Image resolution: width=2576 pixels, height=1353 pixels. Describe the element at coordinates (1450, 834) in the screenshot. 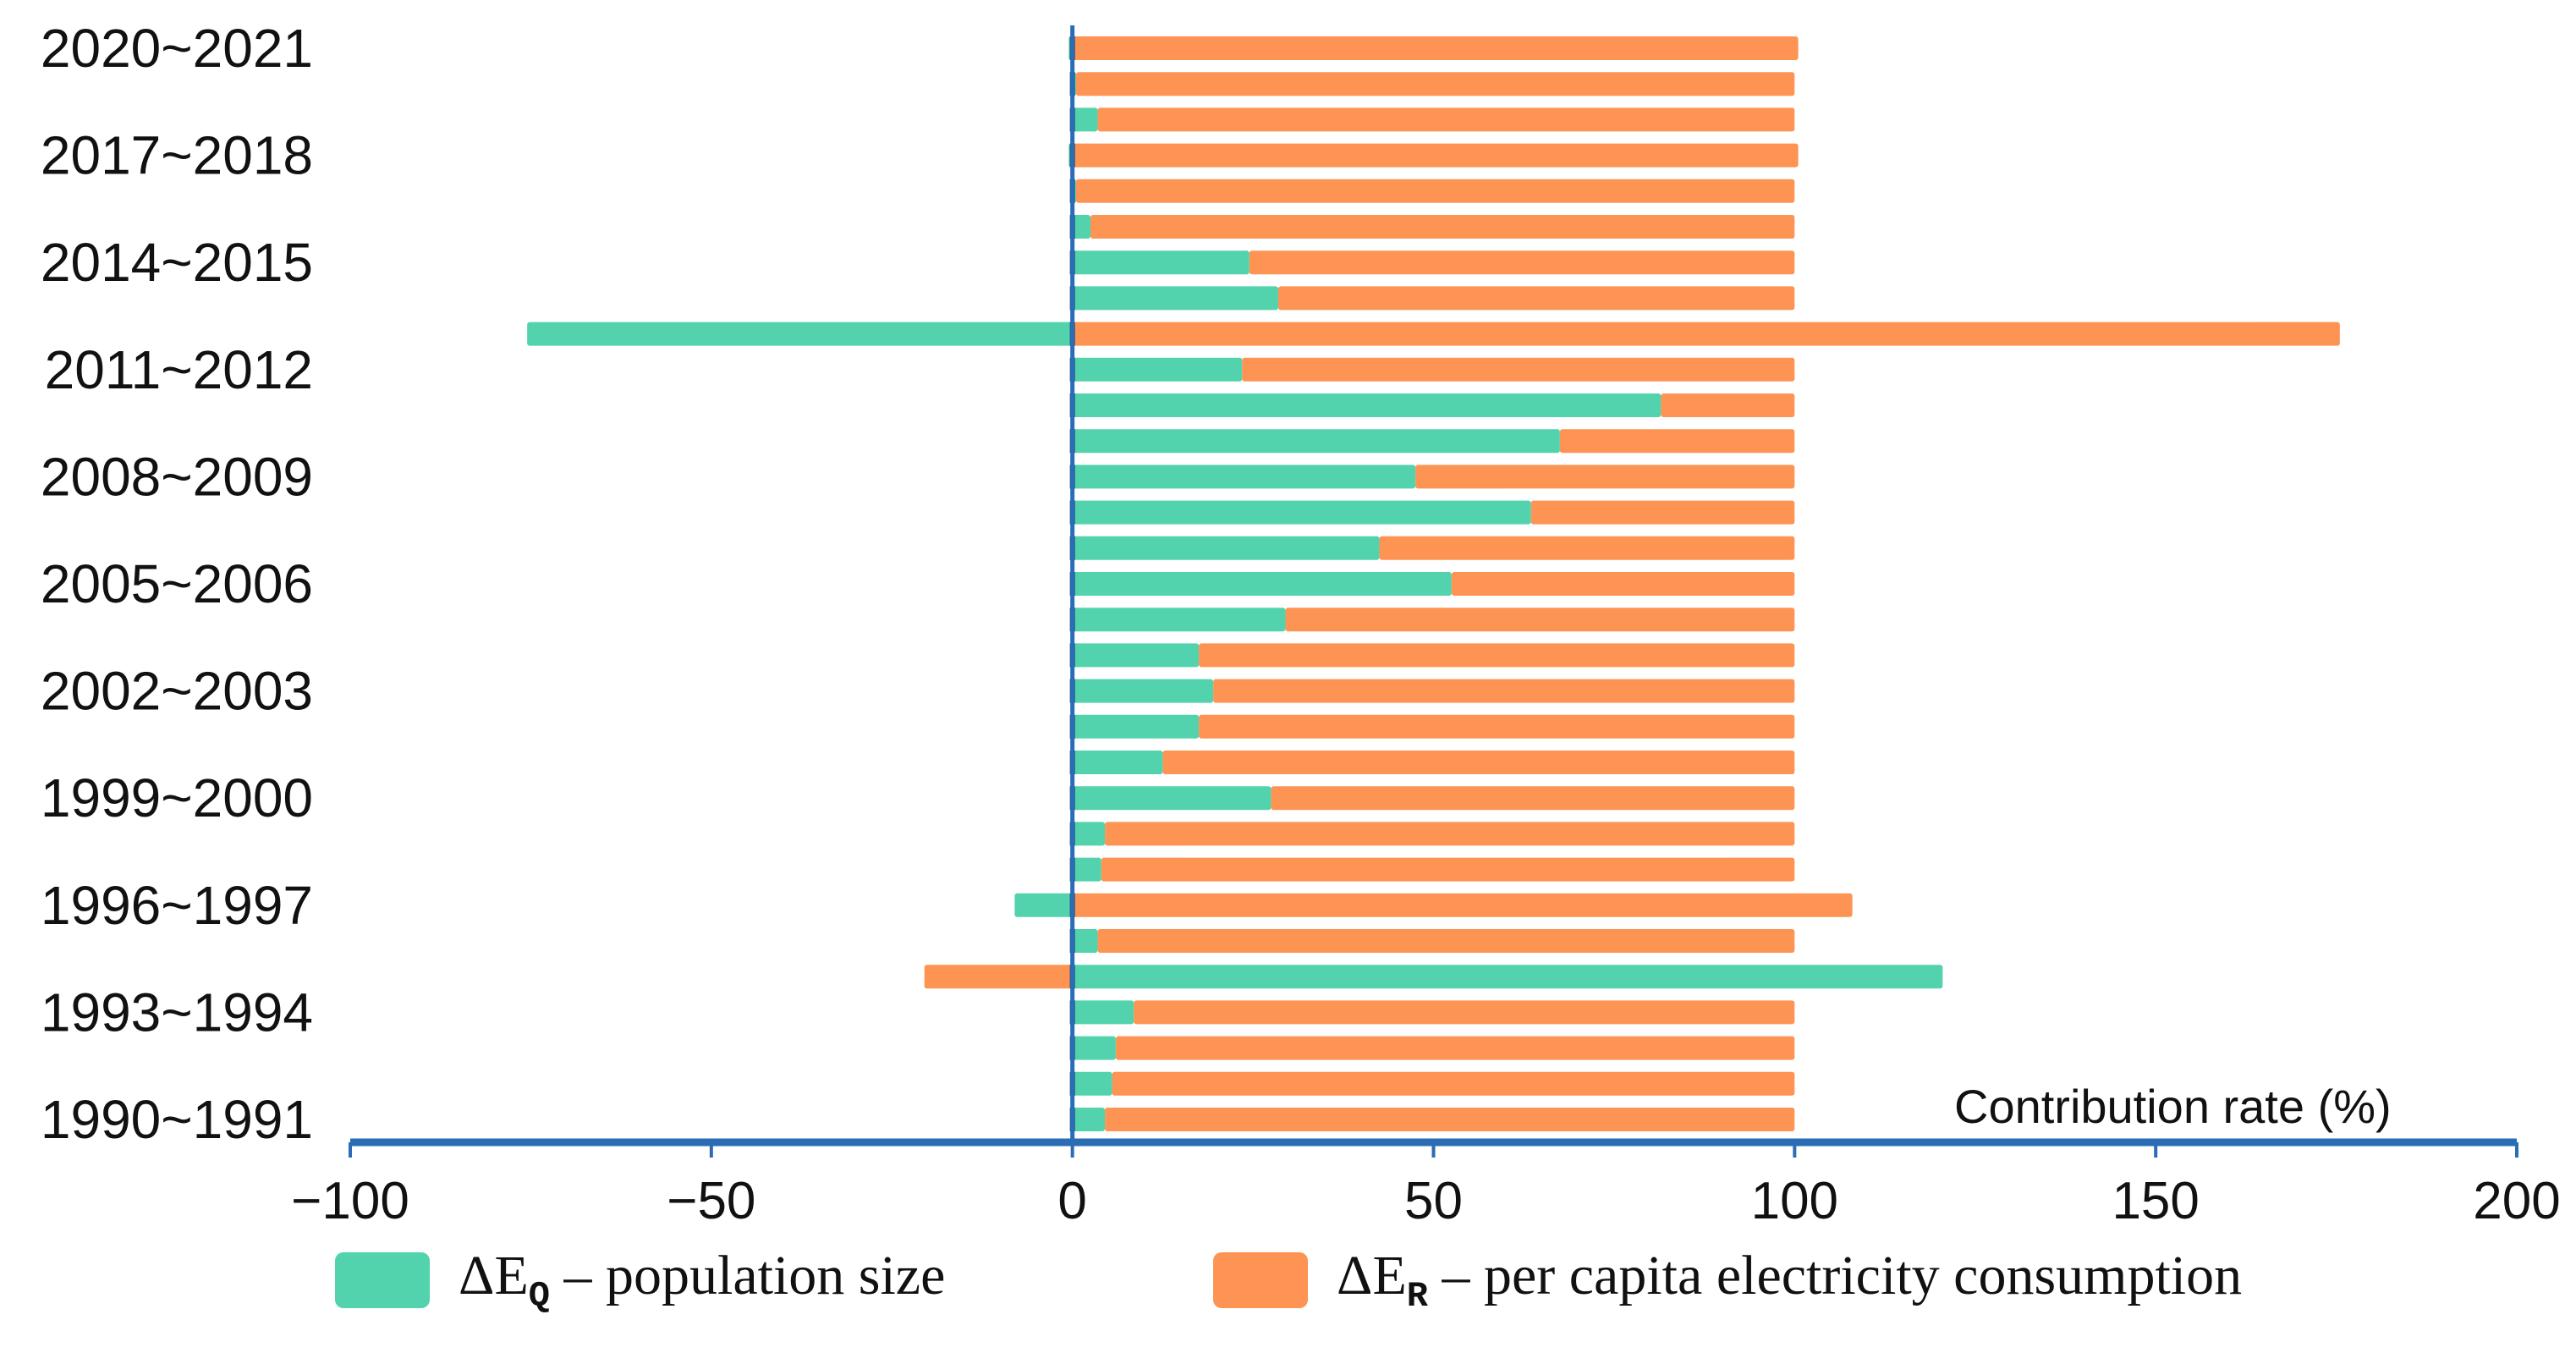

I see `bar-per-capita-1998~1999` at that location.